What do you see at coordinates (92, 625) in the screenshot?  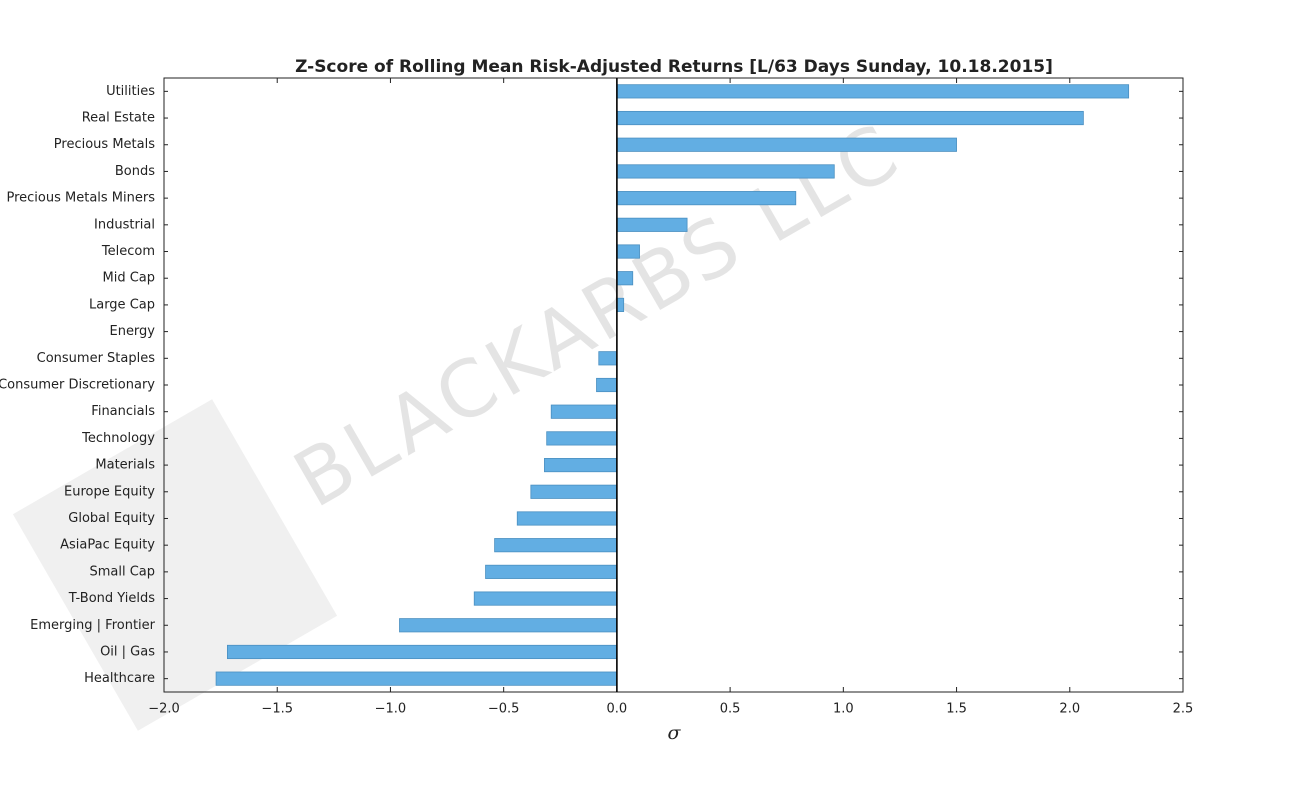 I see `y-tick-label: Emerging | Frontier` at bounding box center [92, 625].